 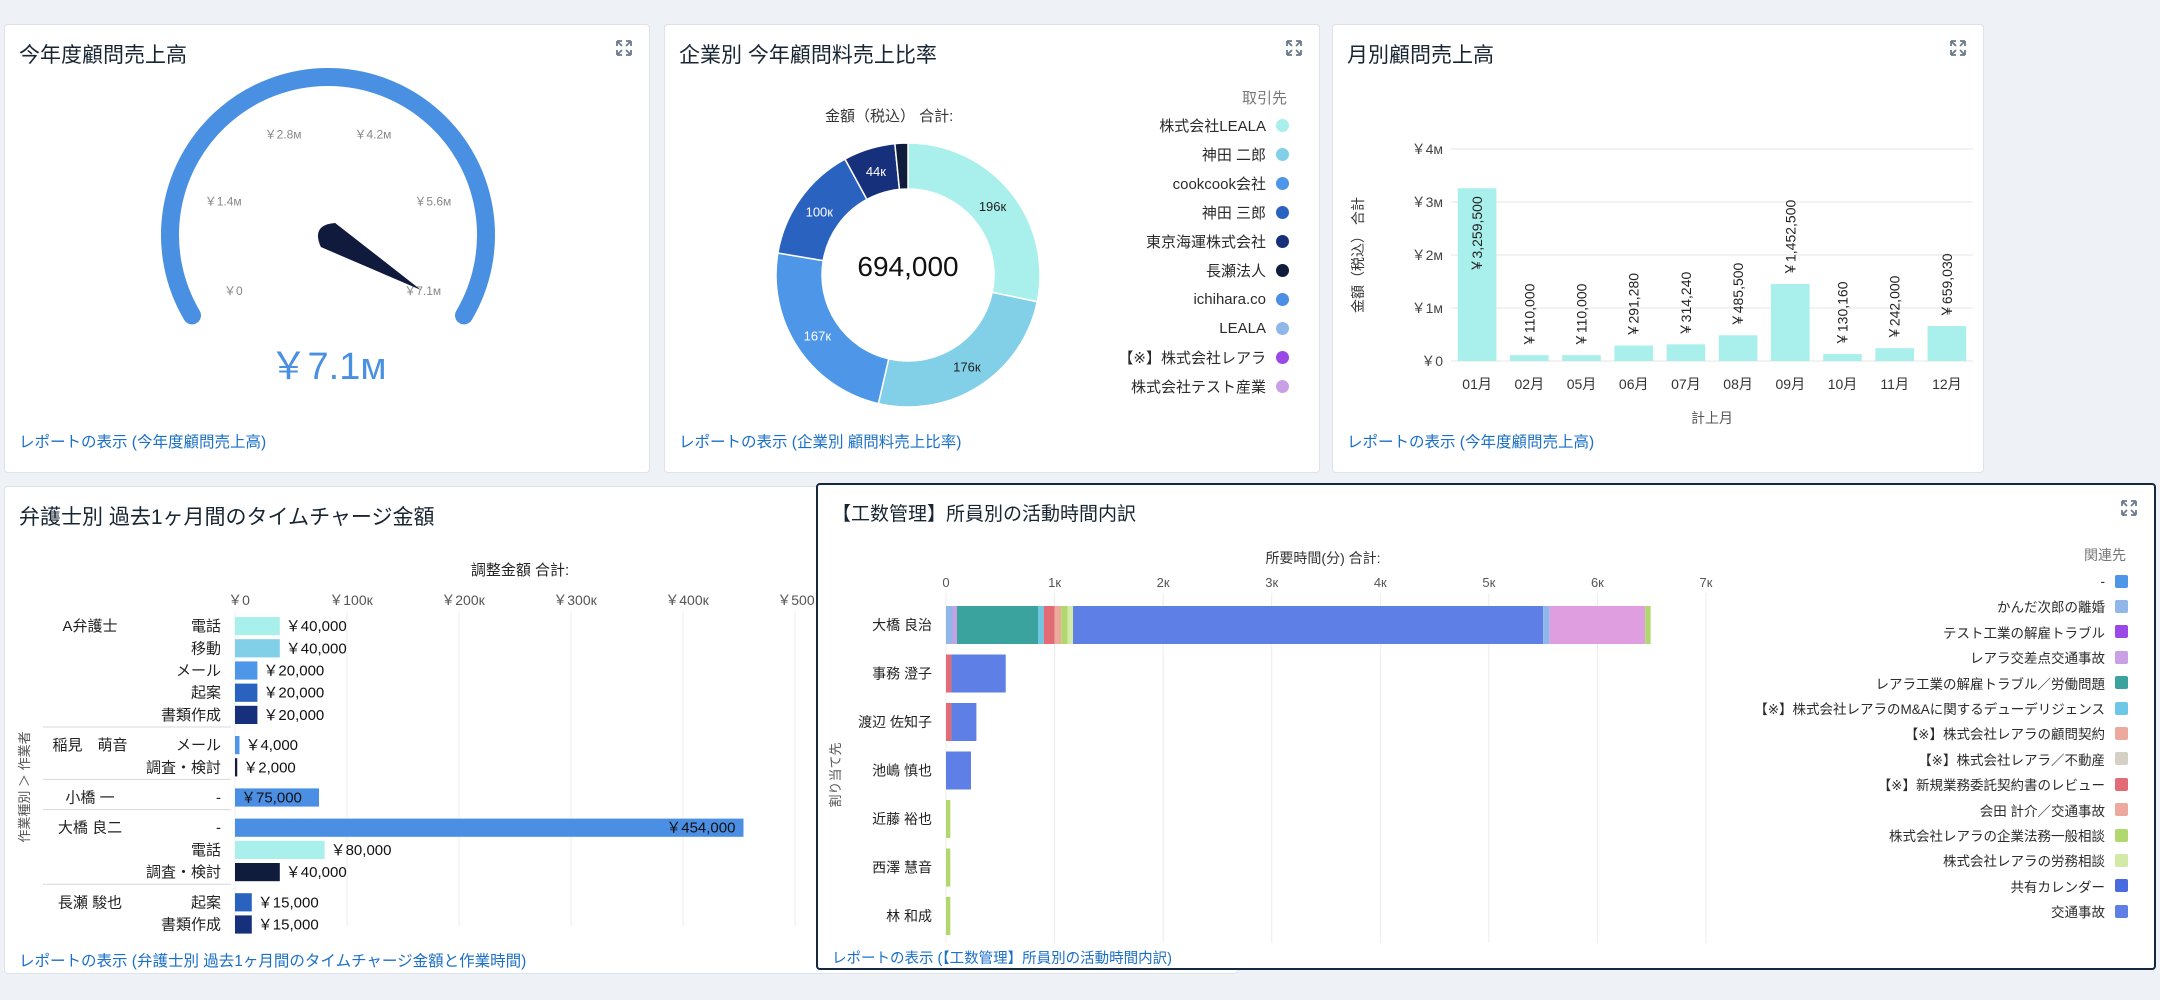 I want to click on legend-item: 株式会社LEALA, so click(x=1224, y=125).